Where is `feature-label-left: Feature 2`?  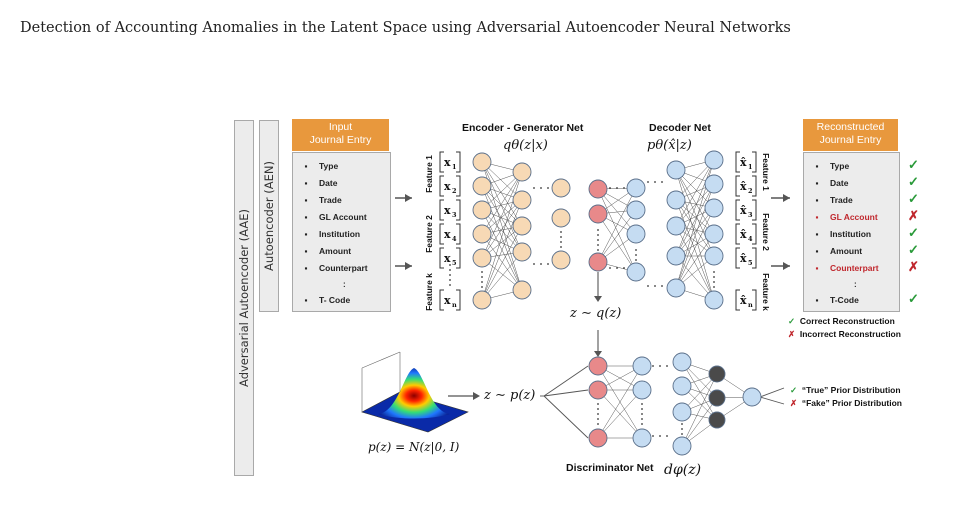 feature-label-left: Feature 2 is located at coordinates (429, 234).